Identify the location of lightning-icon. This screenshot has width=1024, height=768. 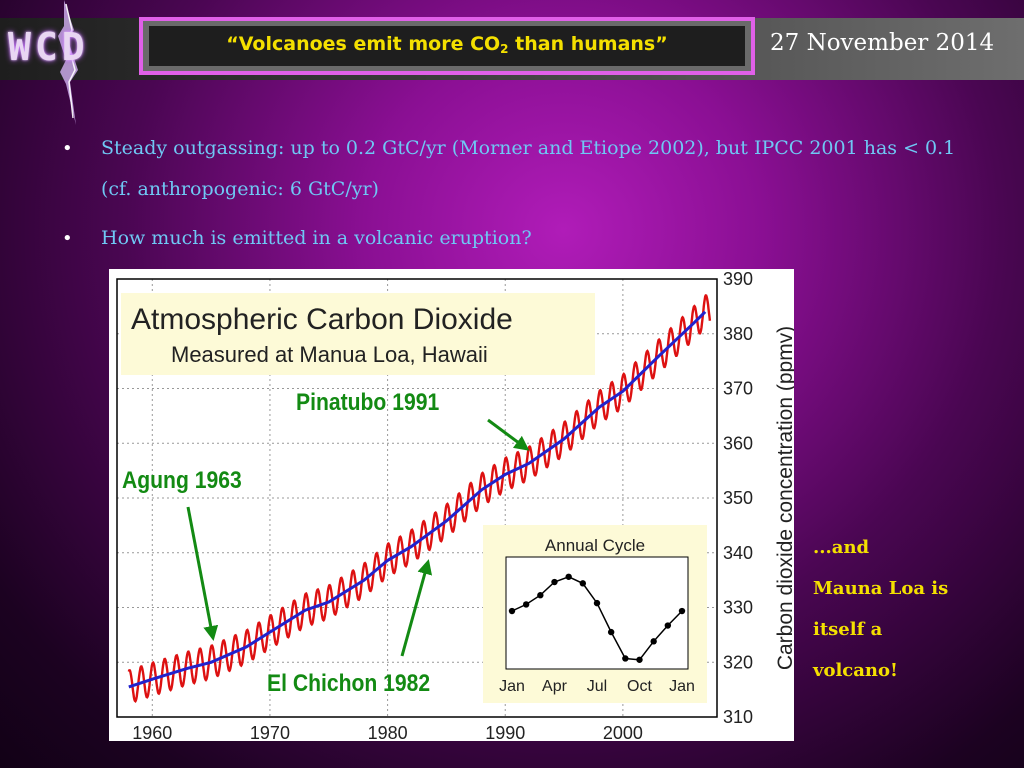
(68, 62).